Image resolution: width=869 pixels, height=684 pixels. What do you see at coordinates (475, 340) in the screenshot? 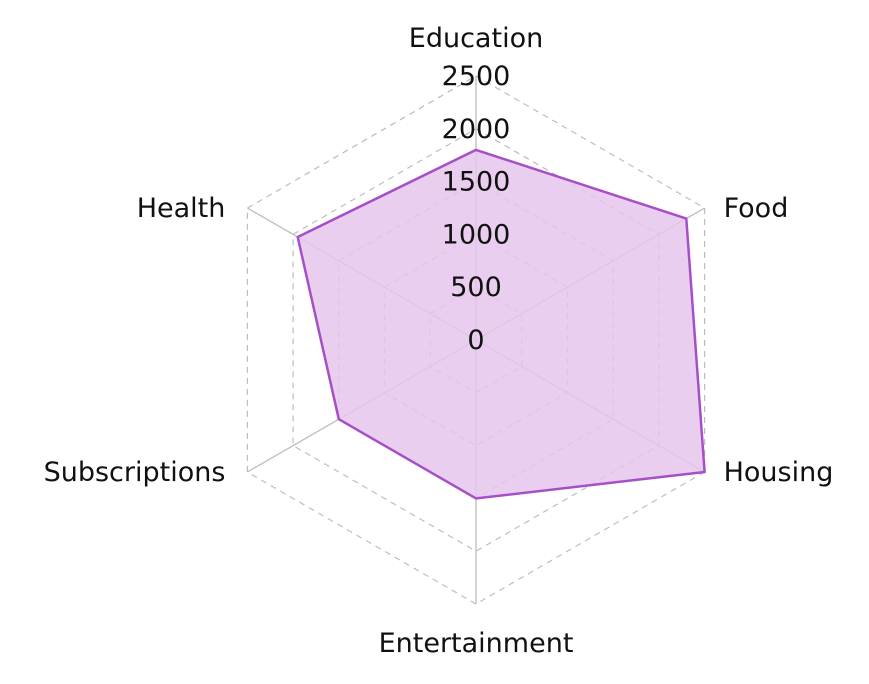
I see `radial-tick-label: 0` at bounding box center [475, 340].